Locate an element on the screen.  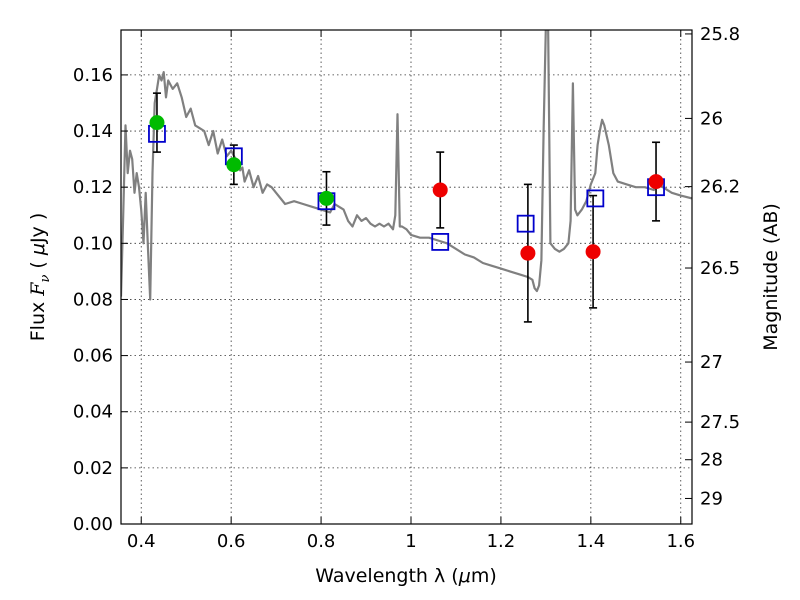
y2-tick-label: 26.2 is located at coordinates (720, 187).